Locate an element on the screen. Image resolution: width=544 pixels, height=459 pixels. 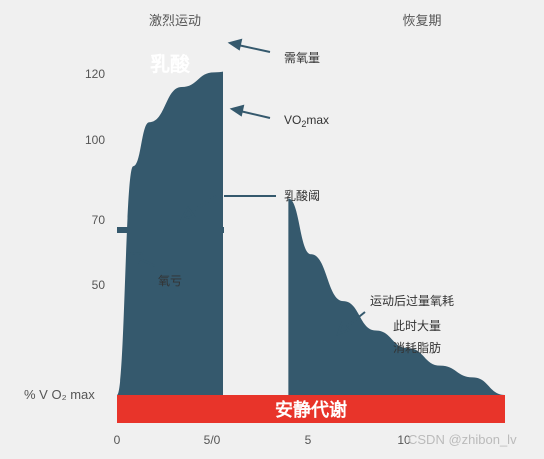
x-tick-label: 0 is located at coordinates (117, 440).